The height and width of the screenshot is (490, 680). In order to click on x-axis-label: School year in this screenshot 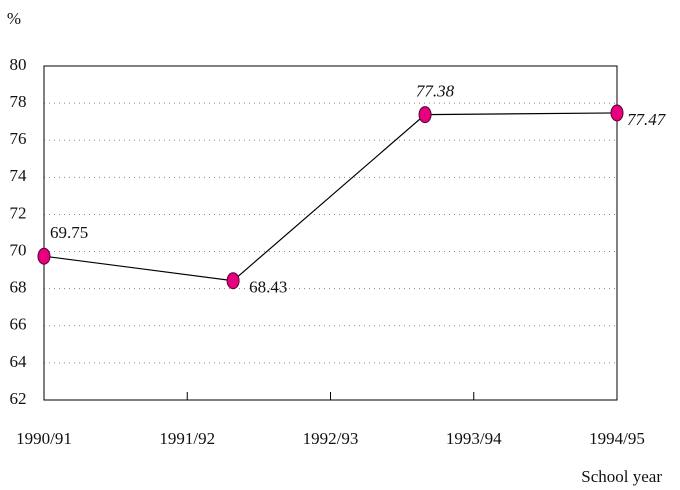, I will do `click(621, 476)`.